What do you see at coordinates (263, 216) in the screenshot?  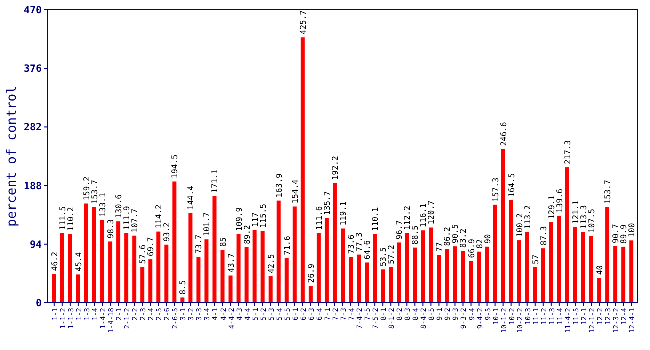 I see `data-label: 115.5` at bounding box center [263, 216].